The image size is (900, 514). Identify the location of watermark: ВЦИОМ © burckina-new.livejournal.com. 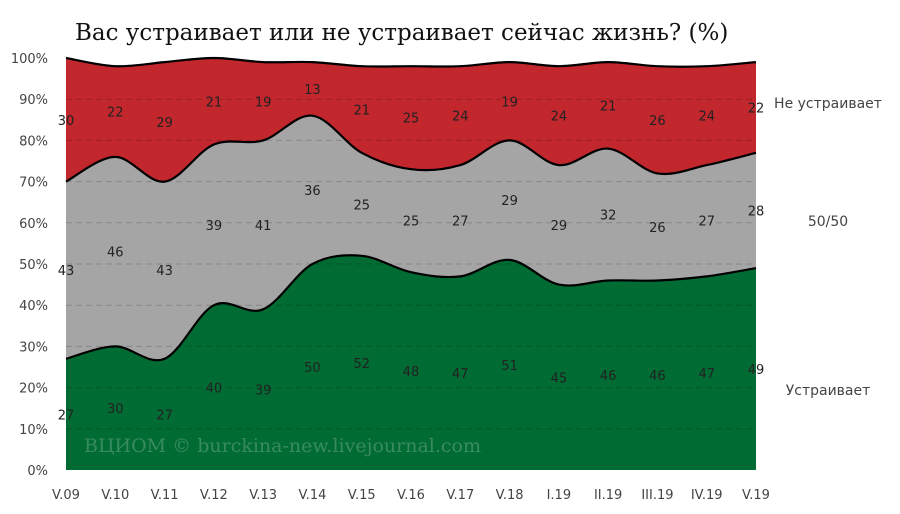
(282, 446).